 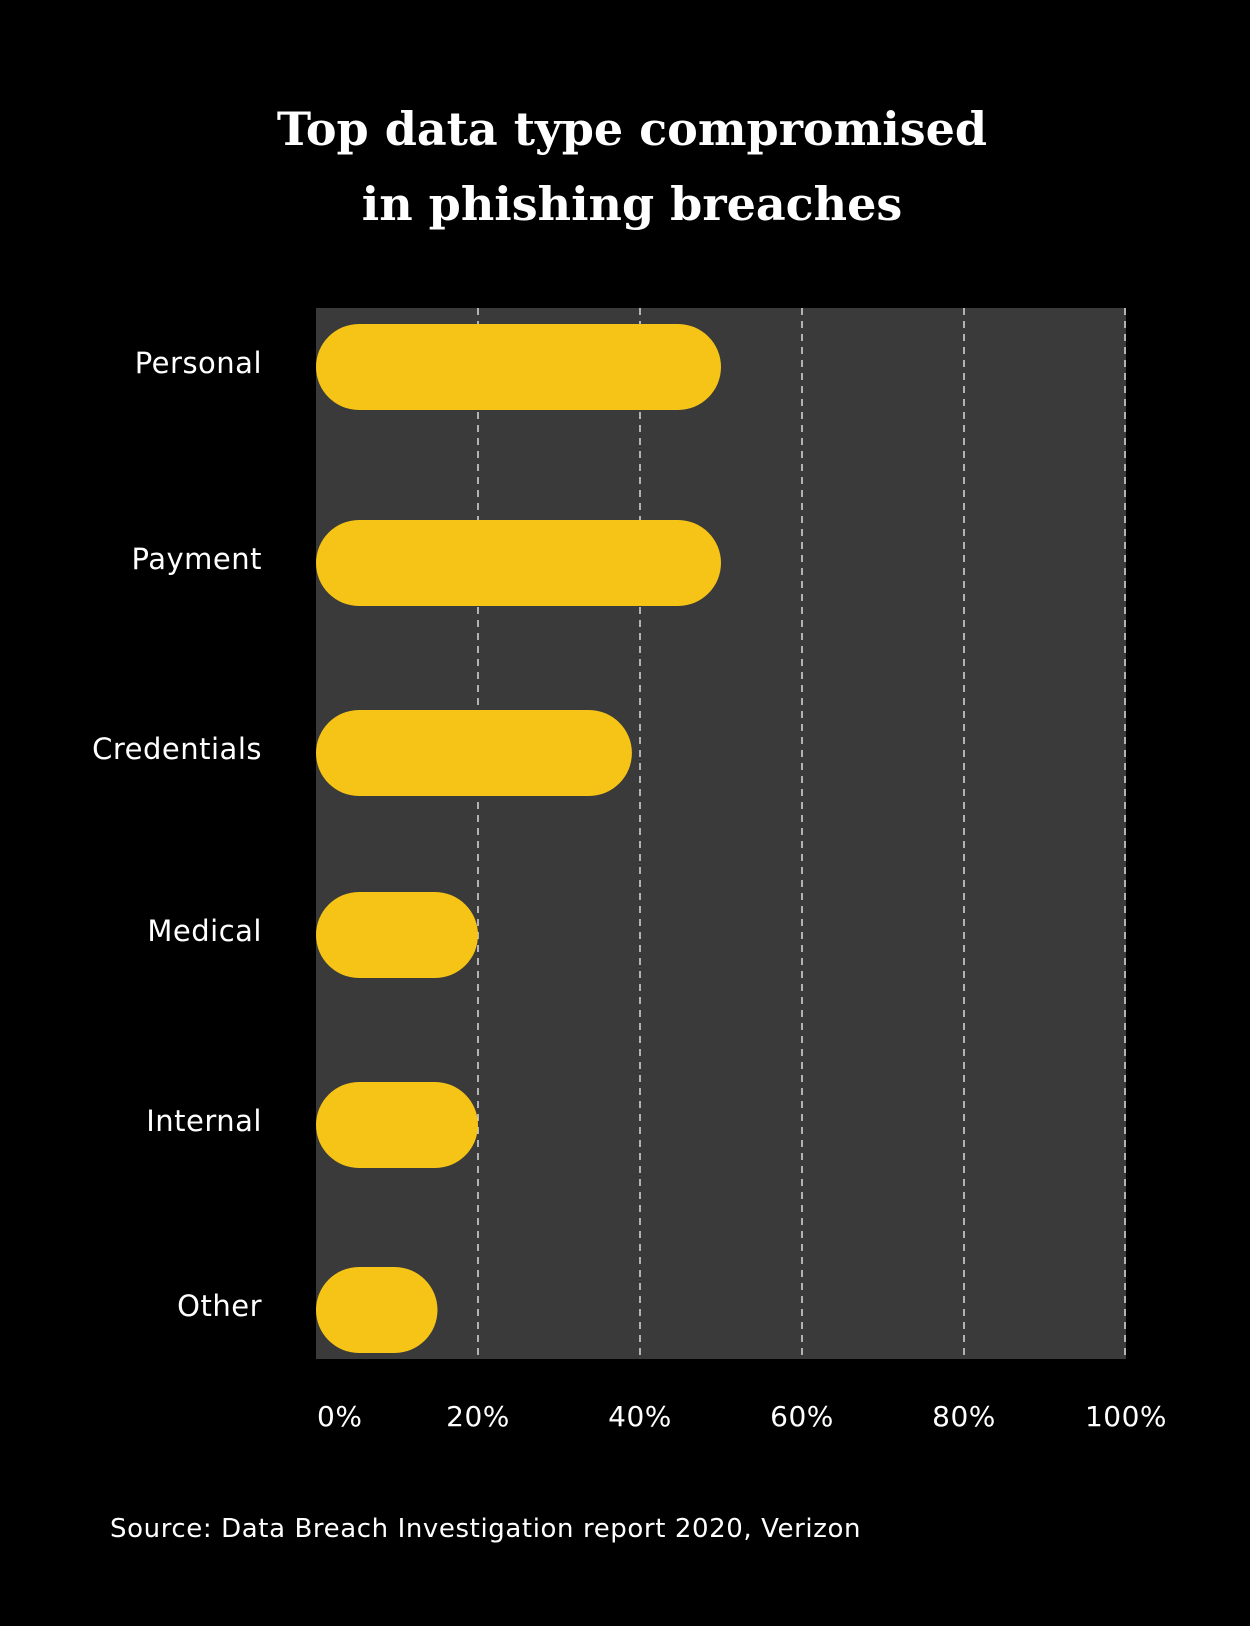 What do you see at coordinates (474, 753) in the screenshot?
I see `bar-credentials` at bounding box center [474, 753].